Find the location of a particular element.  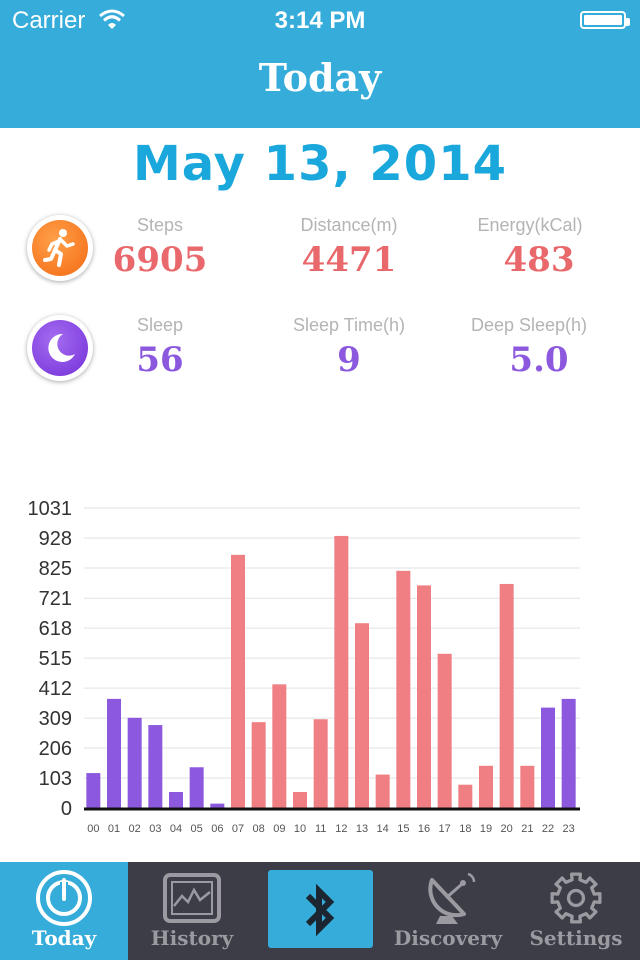

y-tick-label: 515 is located at coordinates (55, 659).